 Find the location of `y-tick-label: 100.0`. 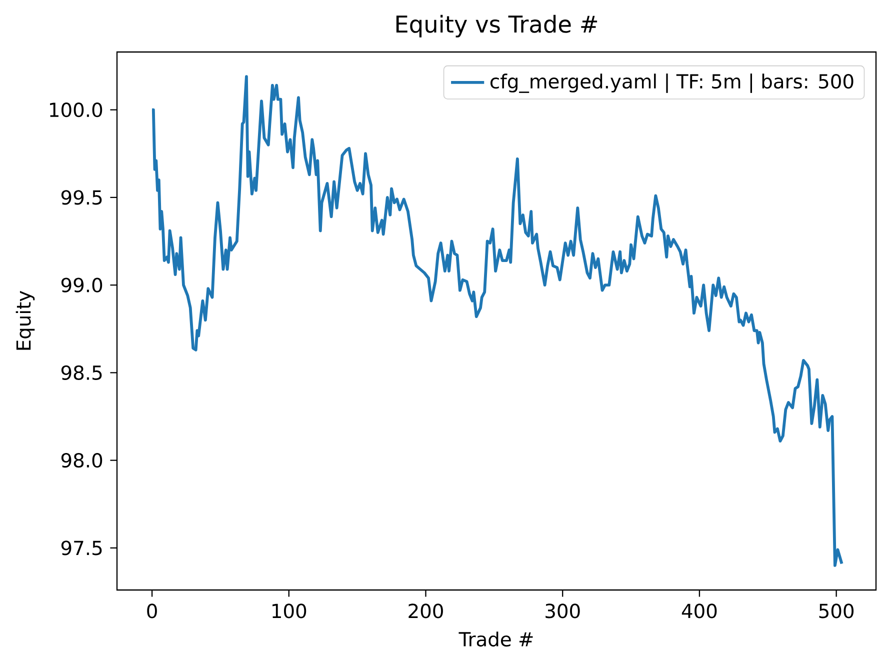

y-tick-label: 100.0 is located at coordinates (76, 110).